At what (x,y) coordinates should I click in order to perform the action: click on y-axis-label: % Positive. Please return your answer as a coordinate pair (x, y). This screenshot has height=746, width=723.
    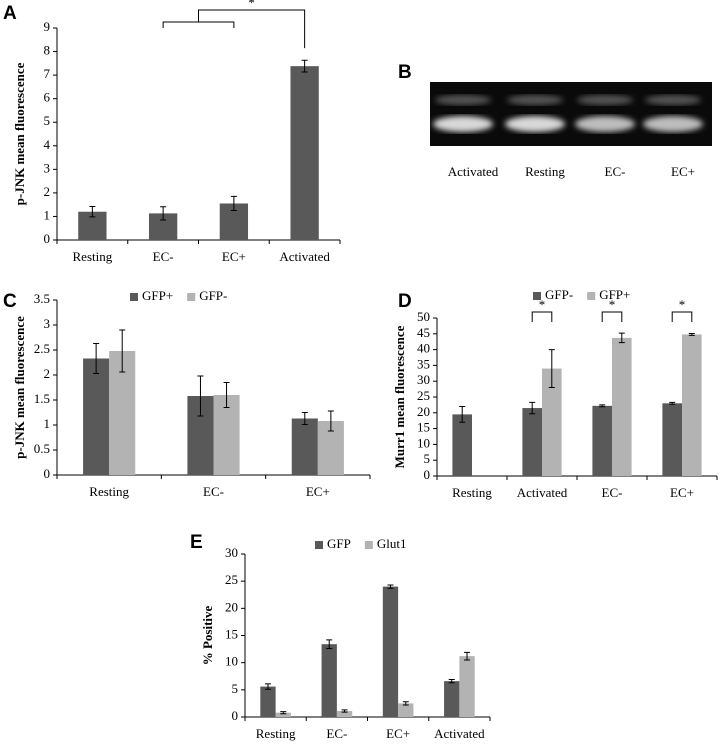
    Looking at the image, I should click on (207, 635).